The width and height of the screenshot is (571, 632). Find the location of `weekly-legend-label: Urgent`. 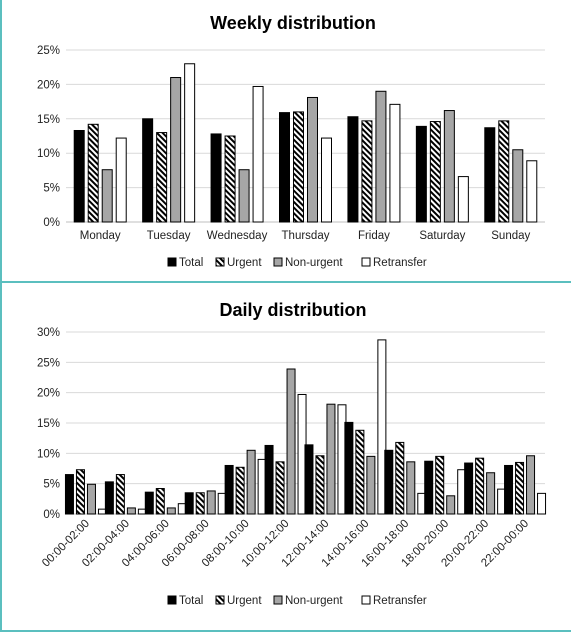

weekly-legend-label: Urgent is located at coordinates (244, 263).